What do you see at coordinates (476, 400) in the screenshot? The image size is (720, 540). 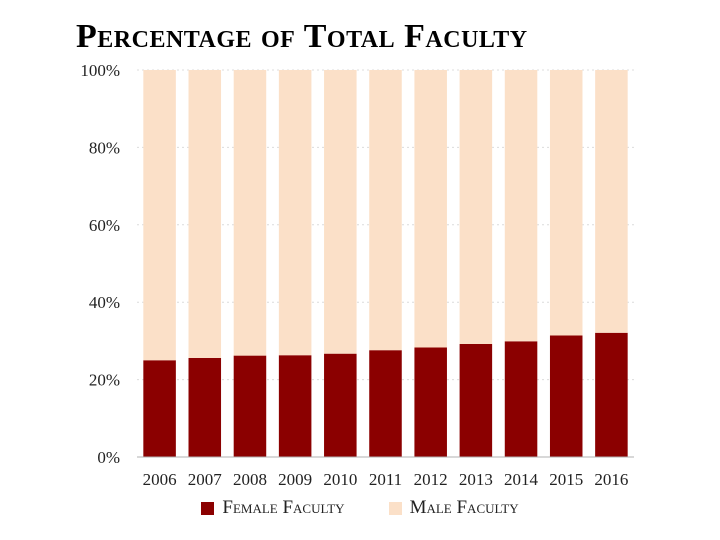 I see `bar-female-2013` at bounding box center [476, 400].